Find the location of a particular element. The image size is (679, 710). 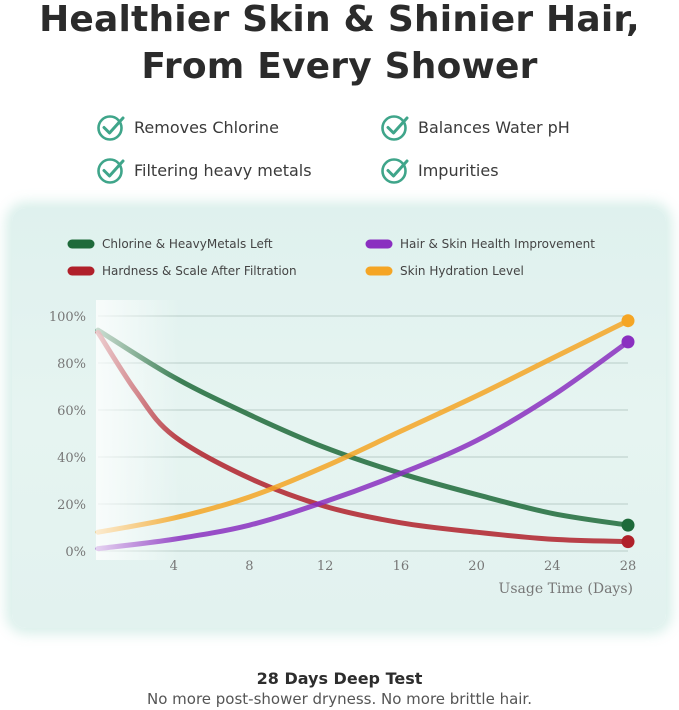

feature-label: Balances Water pH is located at coordinates (494, 127).